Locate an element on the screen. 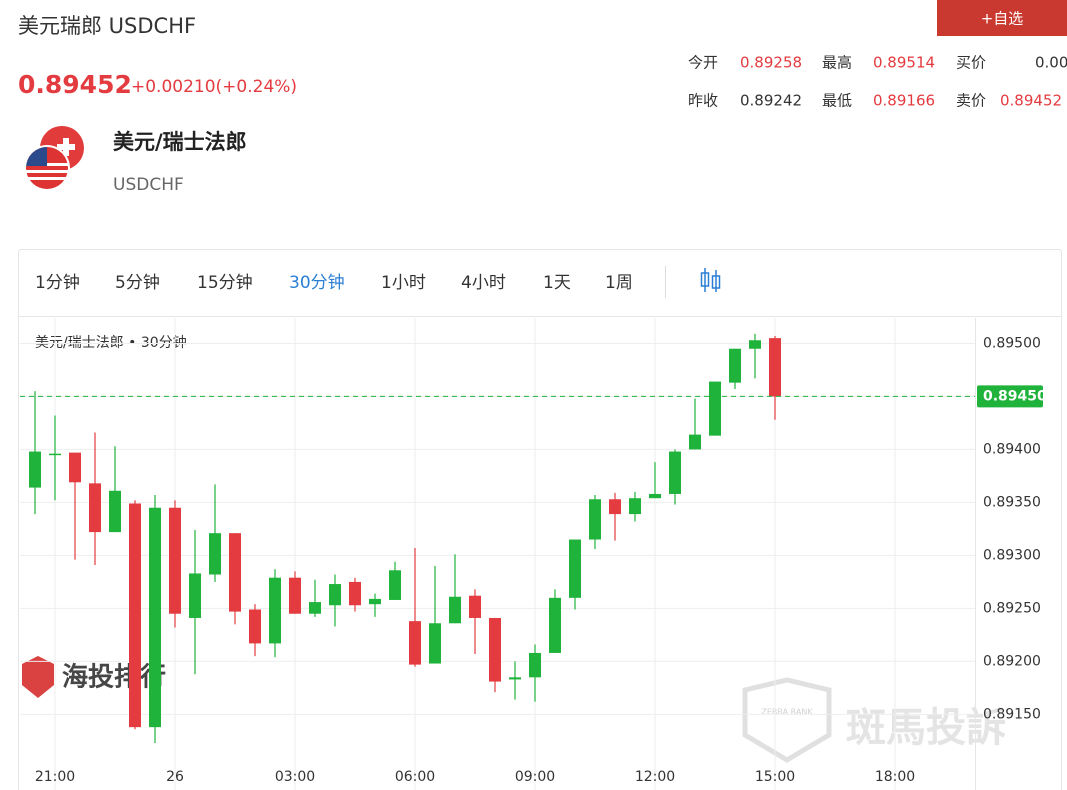  price: 0.89452 is located at coordinates (75, 84).